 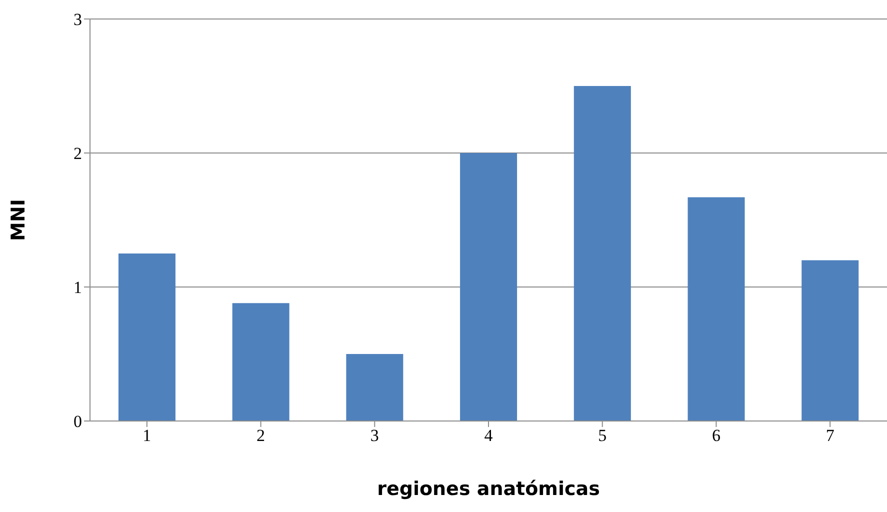 What do you see at coordinates (147, 436) in the screenshot?
I see `x-tick-label: 1` at bounding box center [147, 436].